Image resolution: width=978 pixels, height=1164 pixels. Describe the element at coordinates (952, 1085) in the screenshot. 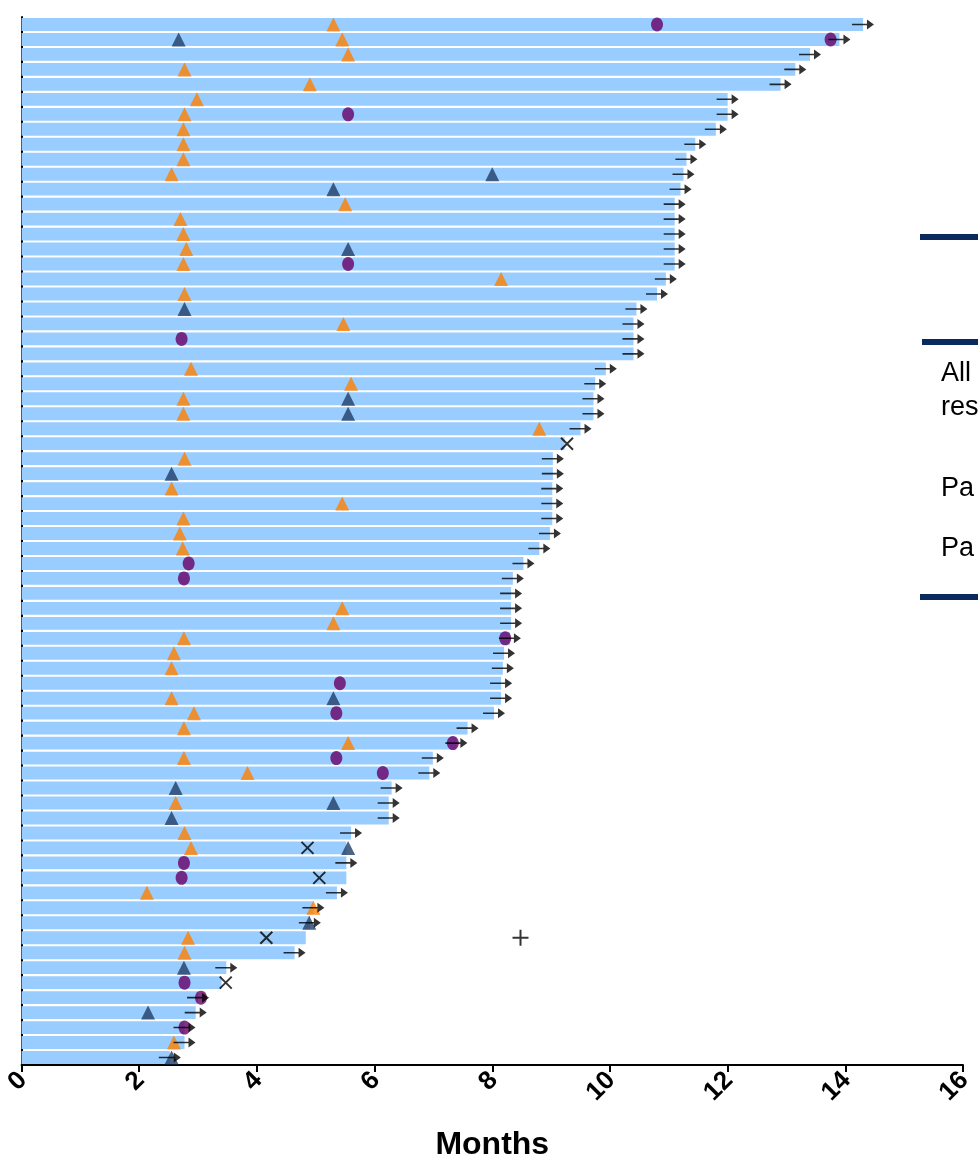

I see `x-tick-label: 16` at that location.